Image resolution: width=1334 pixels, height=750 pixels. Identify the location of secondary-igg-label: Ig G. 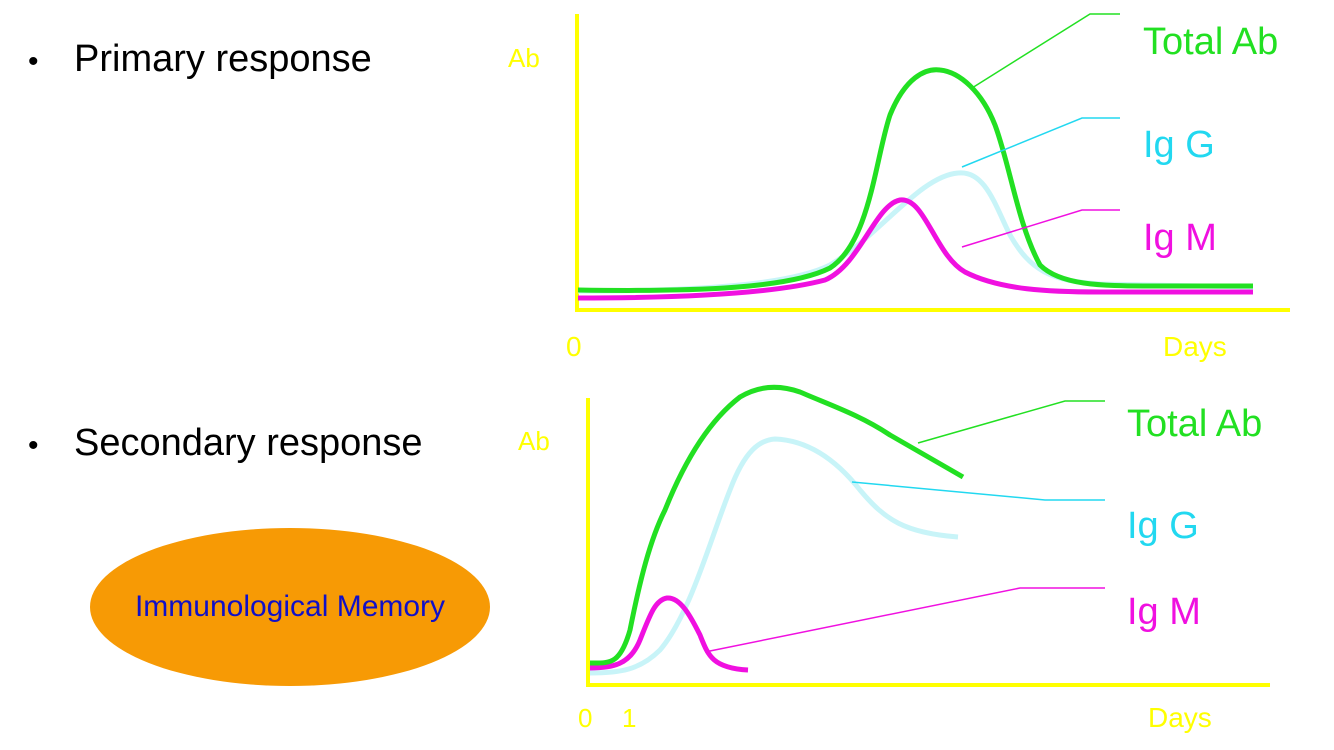
(1163, 526).